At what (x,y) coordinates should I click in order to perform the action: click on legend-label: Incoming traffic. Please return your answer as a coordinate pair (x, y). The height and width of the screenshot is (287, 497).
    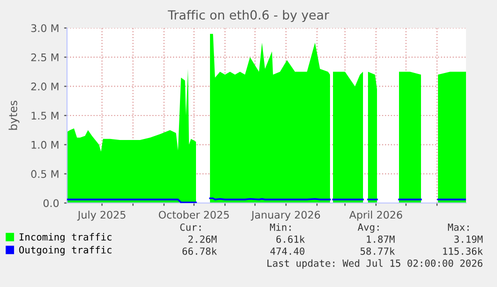
    Looking at the image, I should click on (66, 238).